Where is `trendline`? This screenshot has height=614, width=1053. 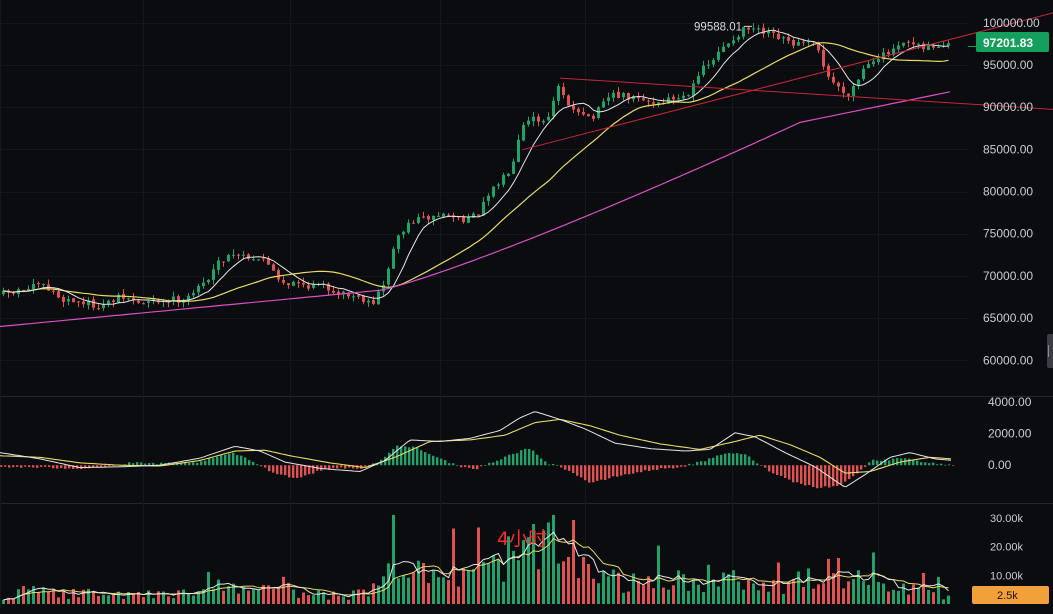 trendline is located at coordinates (806, 93).